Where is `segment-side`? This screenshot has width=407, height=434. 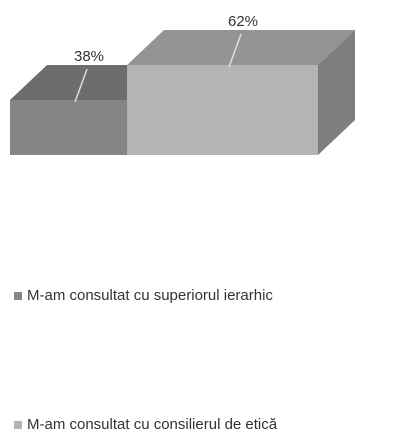
segment-side is located at coordinates (336, 92).